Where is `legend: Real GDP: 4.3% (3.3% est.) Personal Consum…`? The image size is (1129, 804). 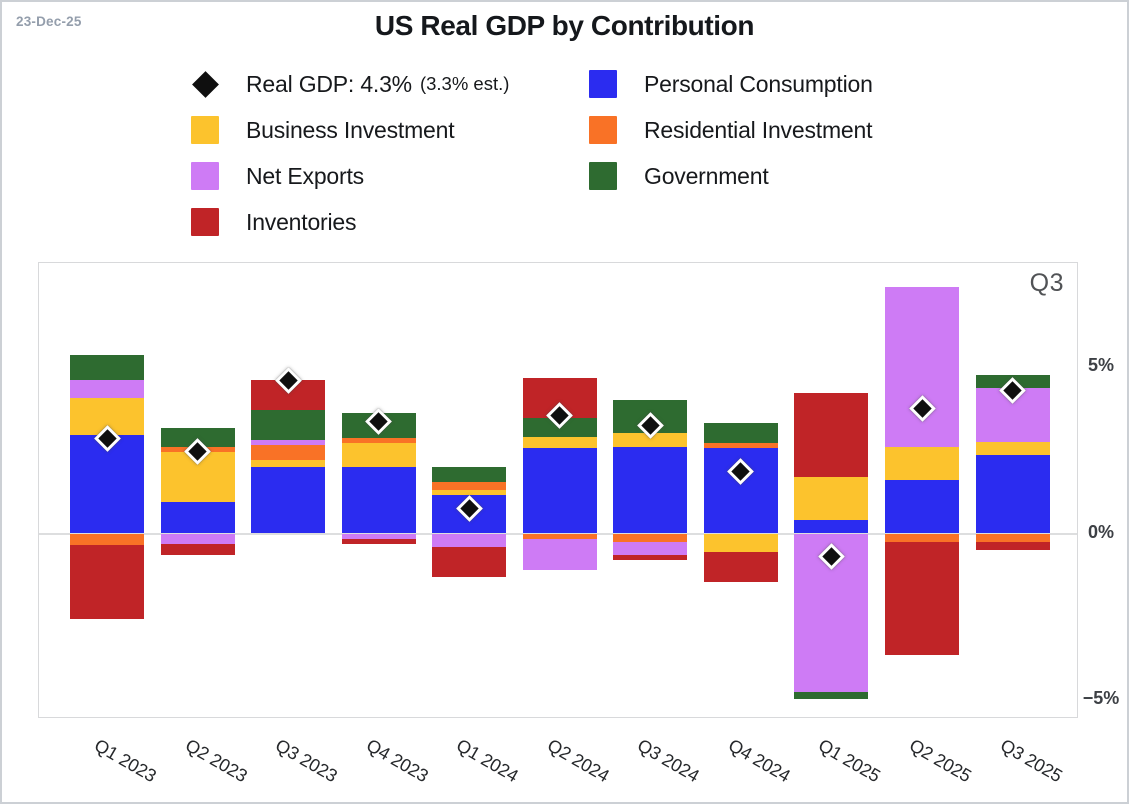 legend: Real GDP: 4.3% (3.3% est.) Personal Consum… is located at coordinates (532, 153).